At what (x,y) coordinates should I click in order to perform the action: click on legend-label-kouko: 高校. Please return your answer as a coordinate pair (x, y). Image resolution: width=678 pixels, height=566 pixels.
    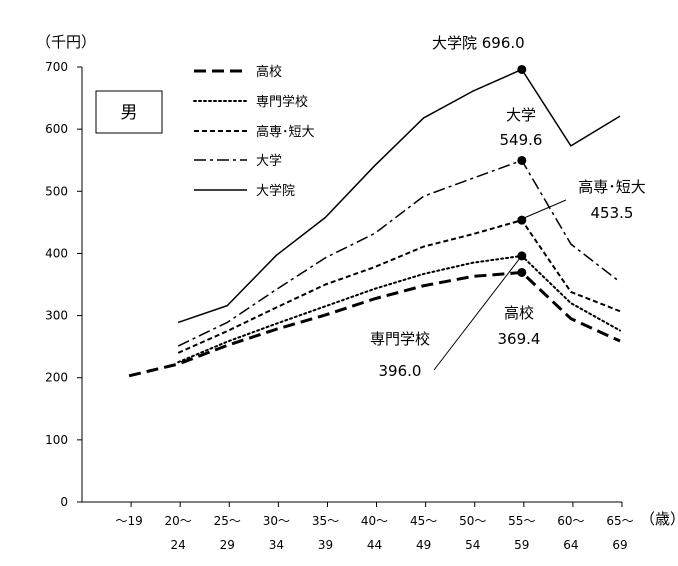
    Looking at the image, I should click on (269, 72).